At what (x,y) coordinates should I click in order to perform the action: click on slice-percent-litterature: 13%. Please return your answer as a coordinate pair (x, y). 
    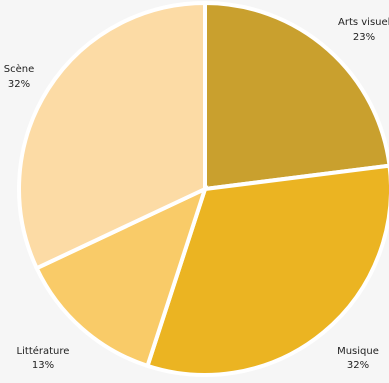
    Looking at the image, I should click on (43, 365).